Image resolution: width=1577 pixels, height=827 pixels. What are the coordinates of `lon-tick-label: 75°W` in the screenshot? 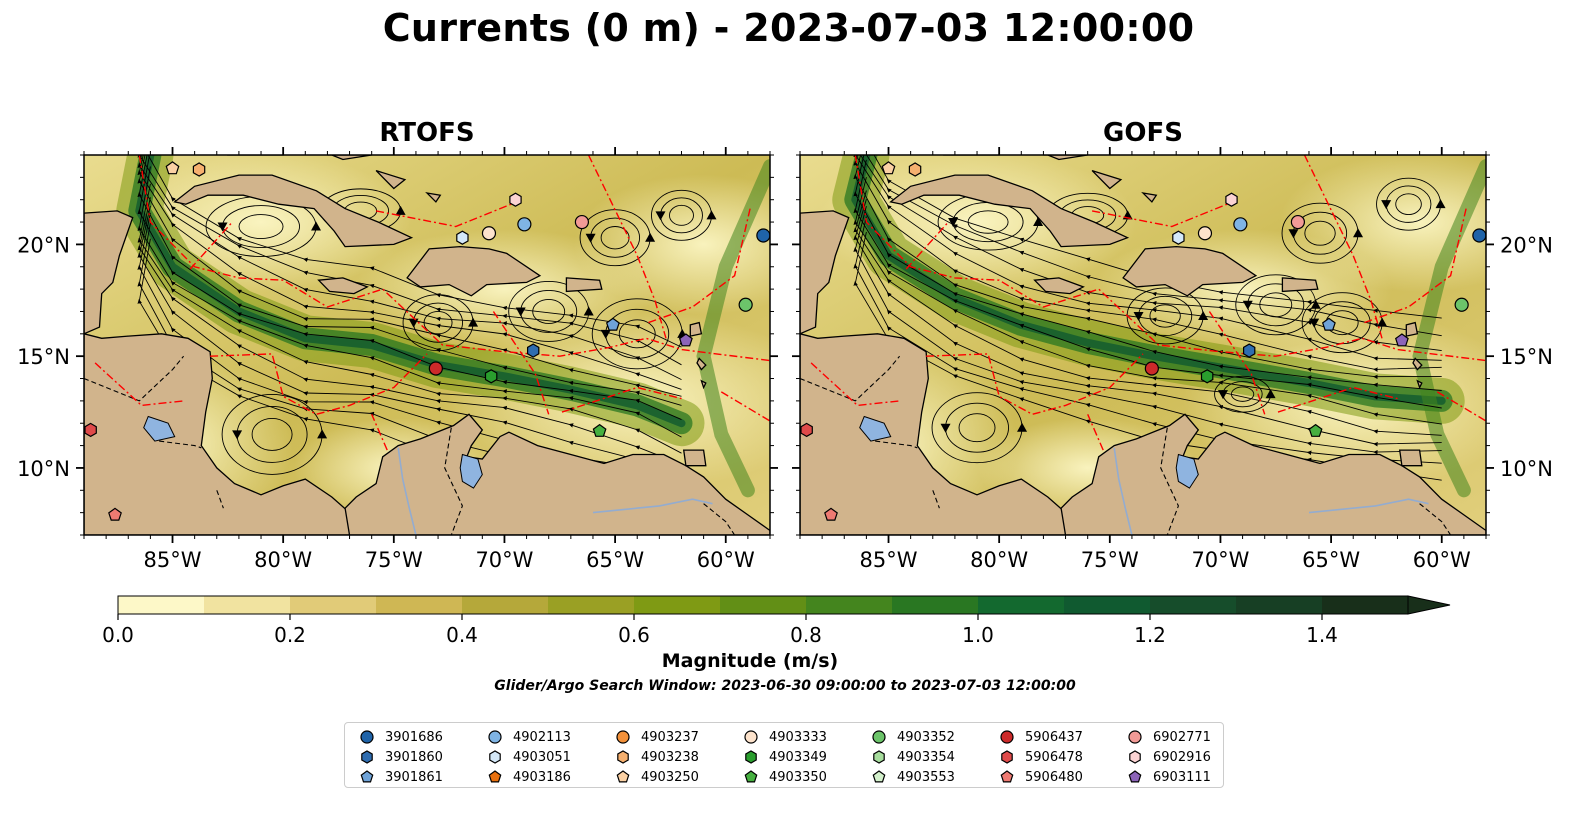 It's located at (394, 560).